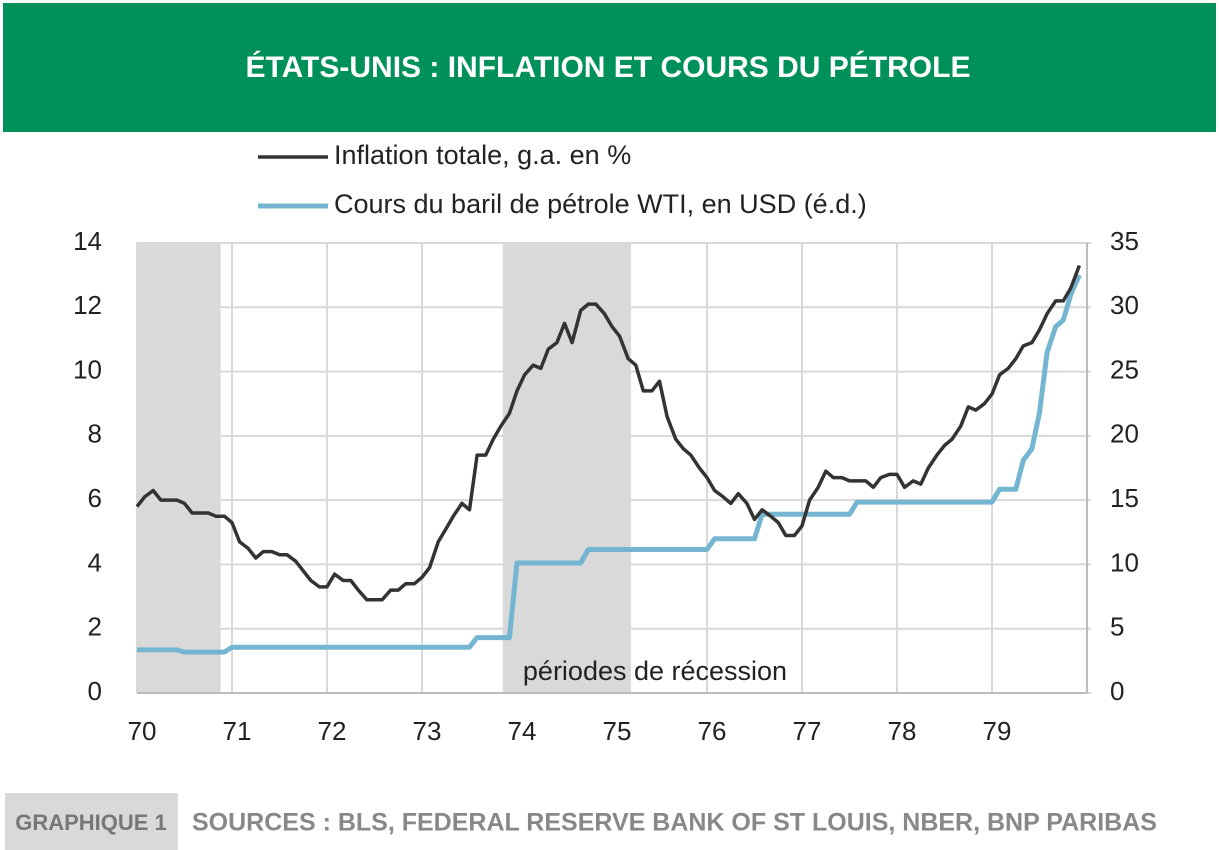 Image resolution: width=1219 pixels, height=850 pixels. What do you see at coordinates (712, 731) in the screenshot?
I see `x-tick-label: 76` at bounding box center [712, 731].